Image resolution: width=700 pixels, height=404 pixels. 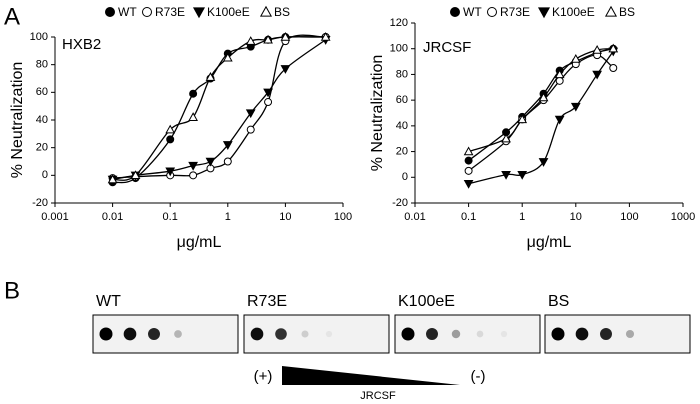 I want to click on panel-label: B, so click(x=12, y=290).